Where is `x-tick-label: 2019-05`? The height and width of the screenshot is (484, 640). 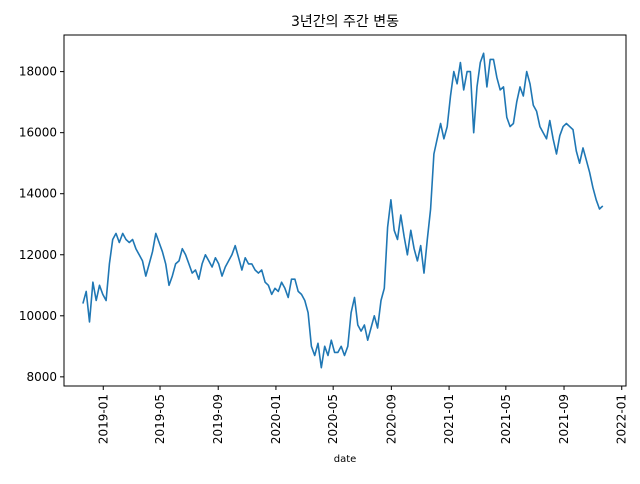
x-tick-label: 2019-05 is located at coordinates (160, 419).